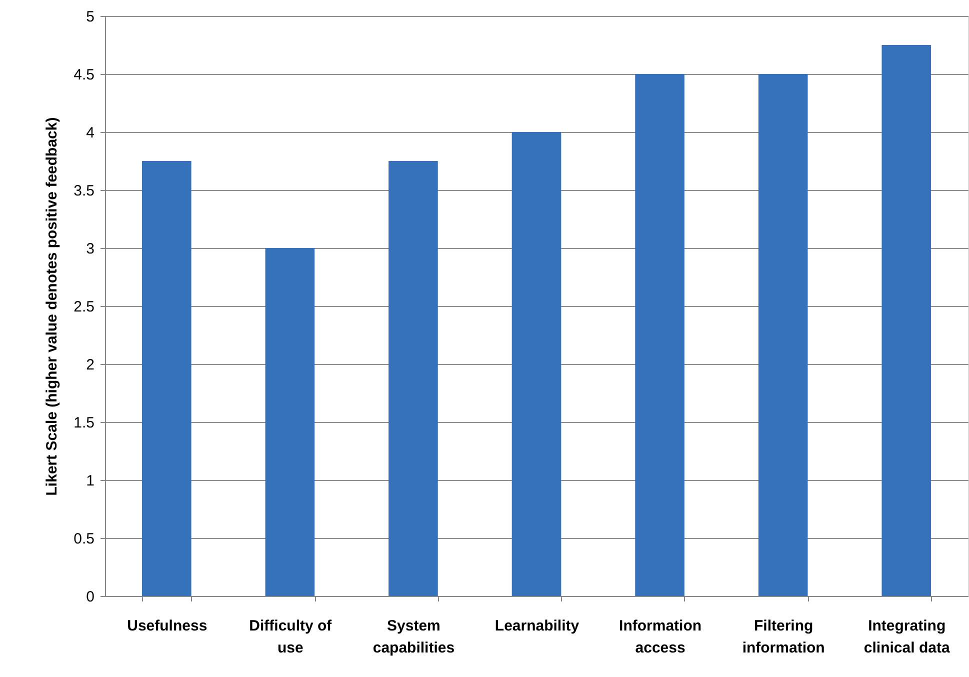 The height and width of the screenshot is (677, 969). What do you see at coordinates (90, 365) in the screenshot?
I see `y-tick-label: 2` at bounding box center [90, 365].